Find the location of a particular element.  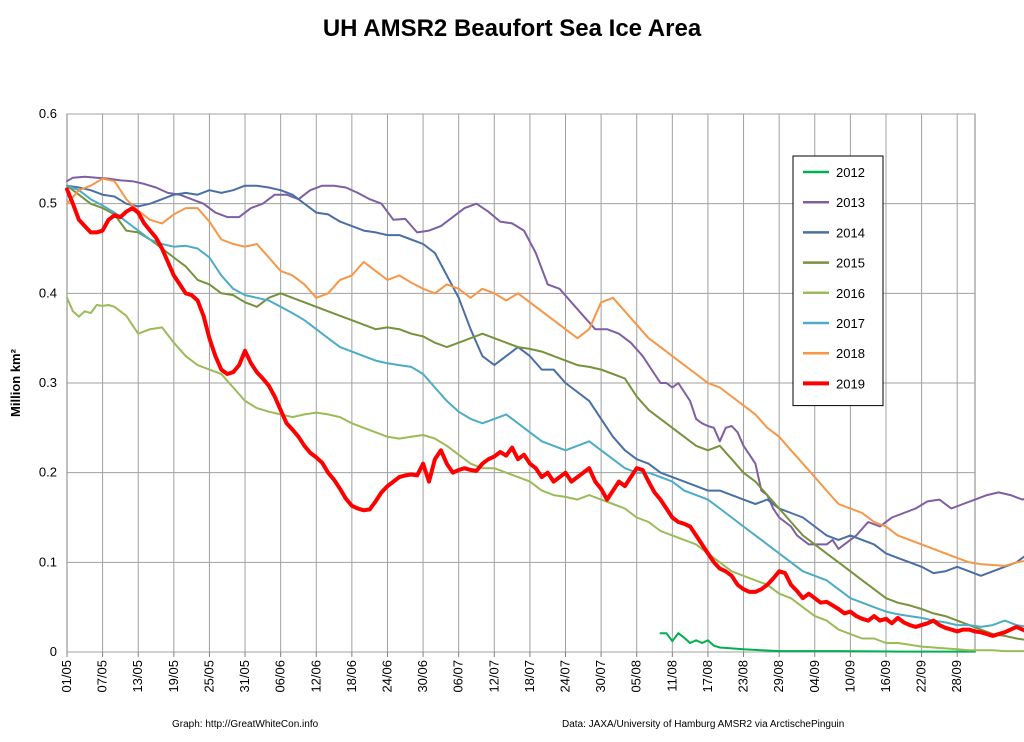

y-axis-label: Million km² is located at coordinates (15, 382).